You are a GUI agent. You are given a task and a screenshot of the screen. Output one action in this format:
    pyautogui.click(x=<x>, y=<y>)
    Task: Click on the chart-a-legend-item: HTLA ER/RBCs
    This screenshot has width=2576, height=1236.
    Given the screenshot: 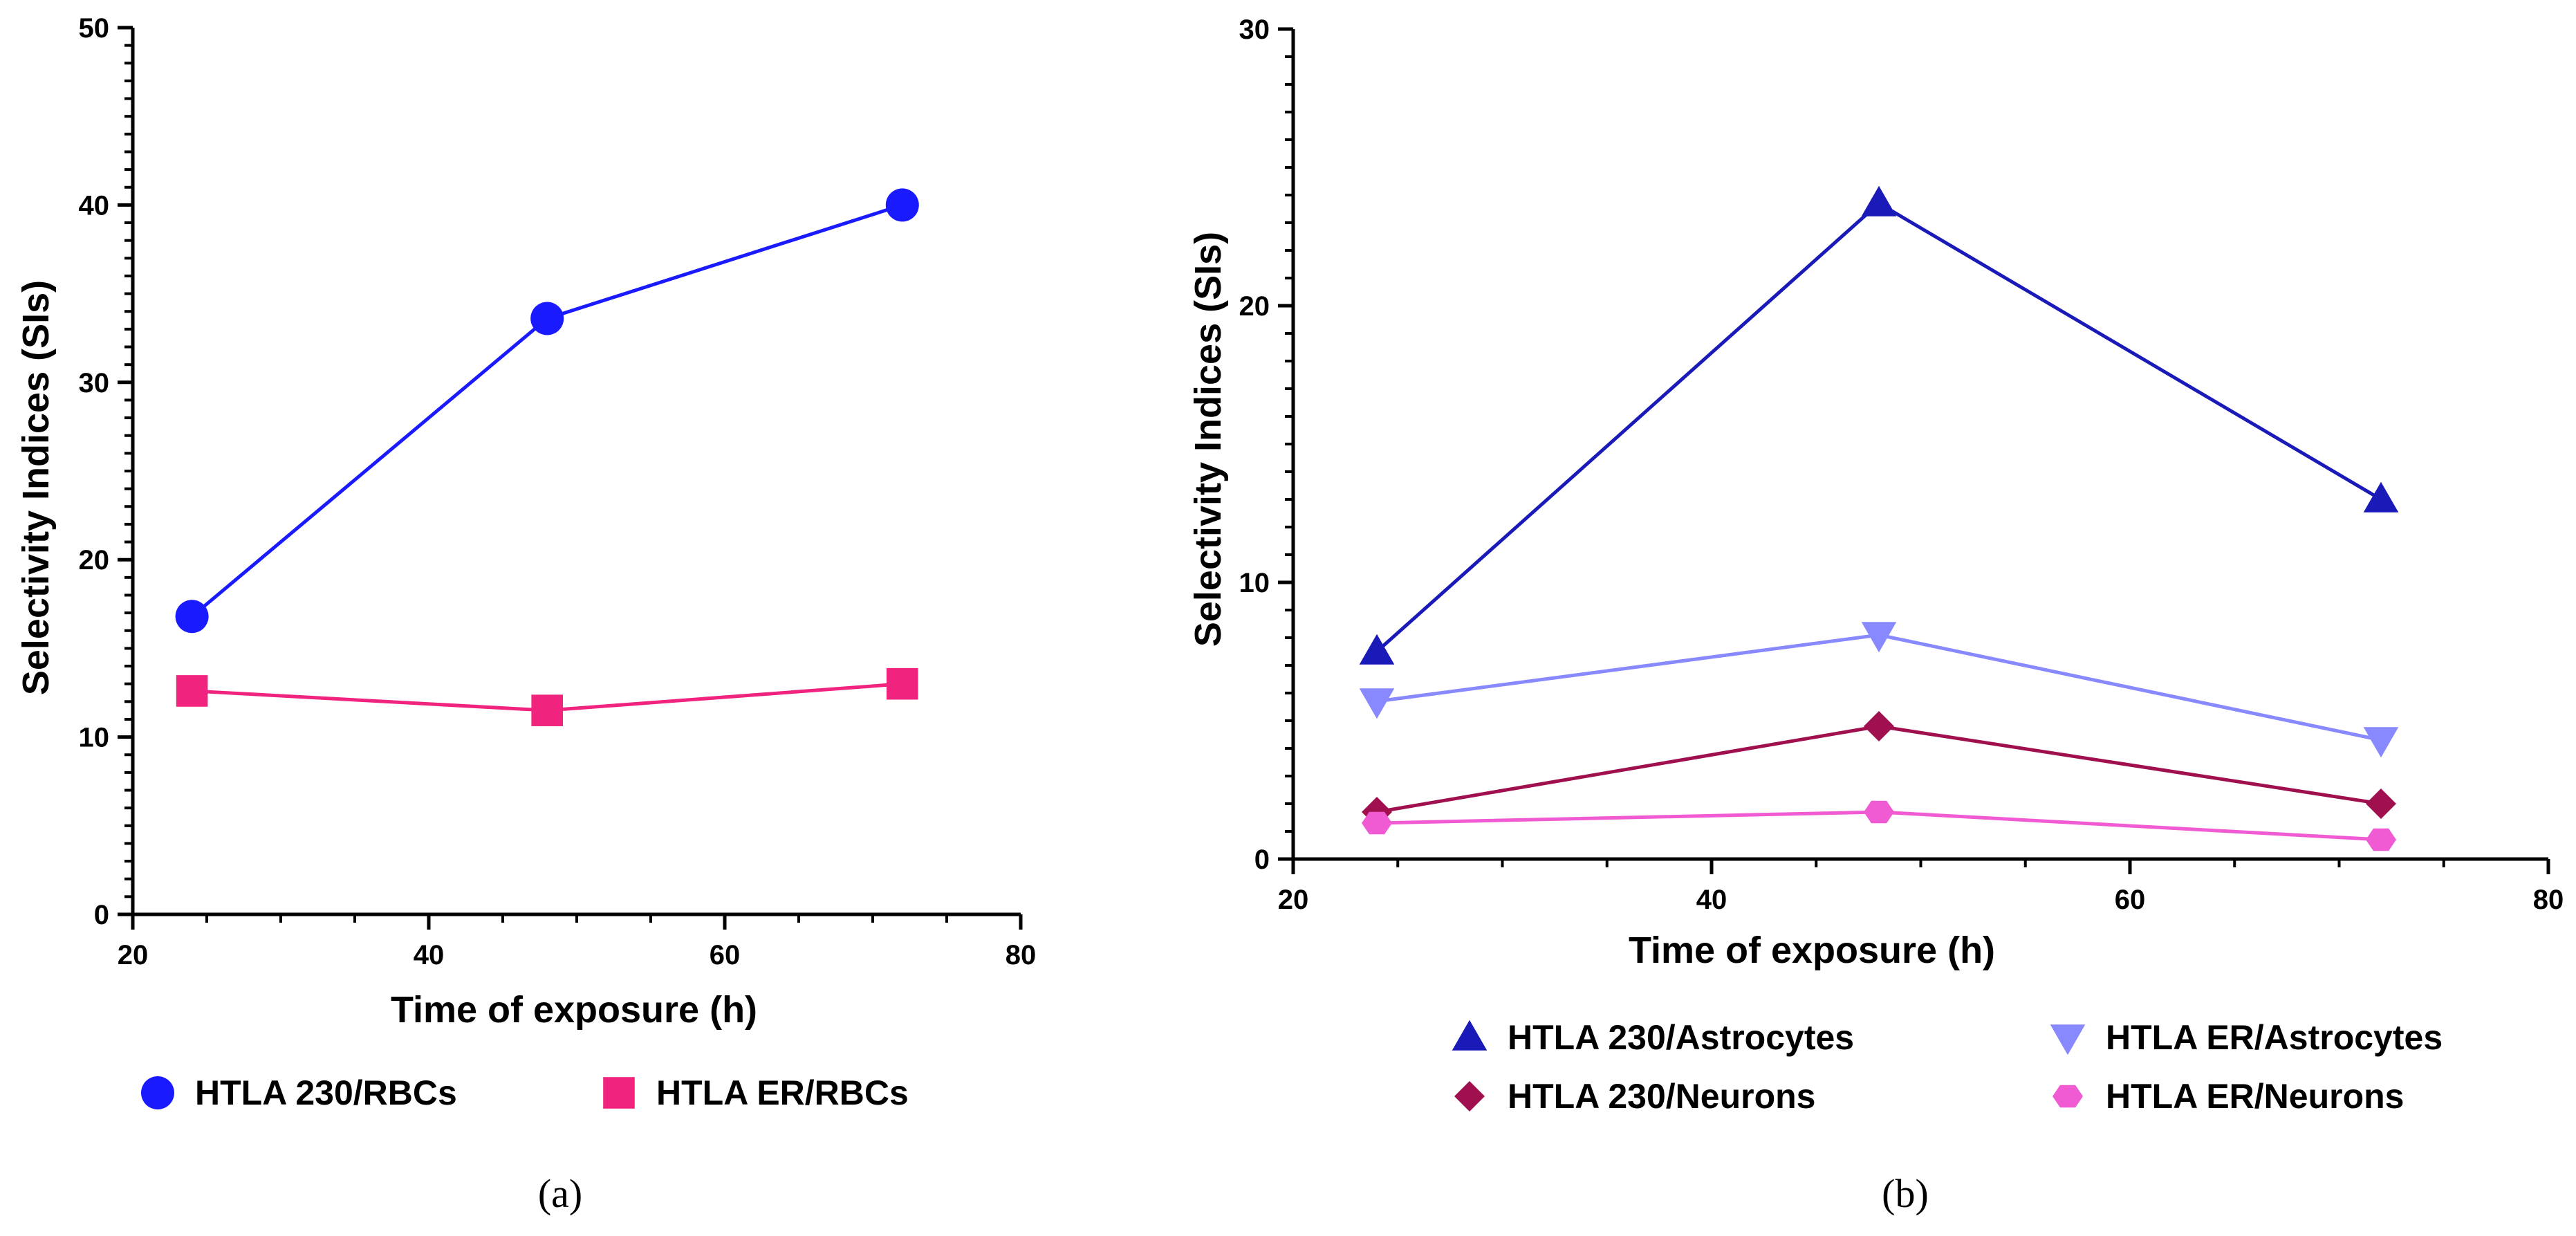 What is the action you would take?
    pyautogui.click(x=756, y=1093)
    